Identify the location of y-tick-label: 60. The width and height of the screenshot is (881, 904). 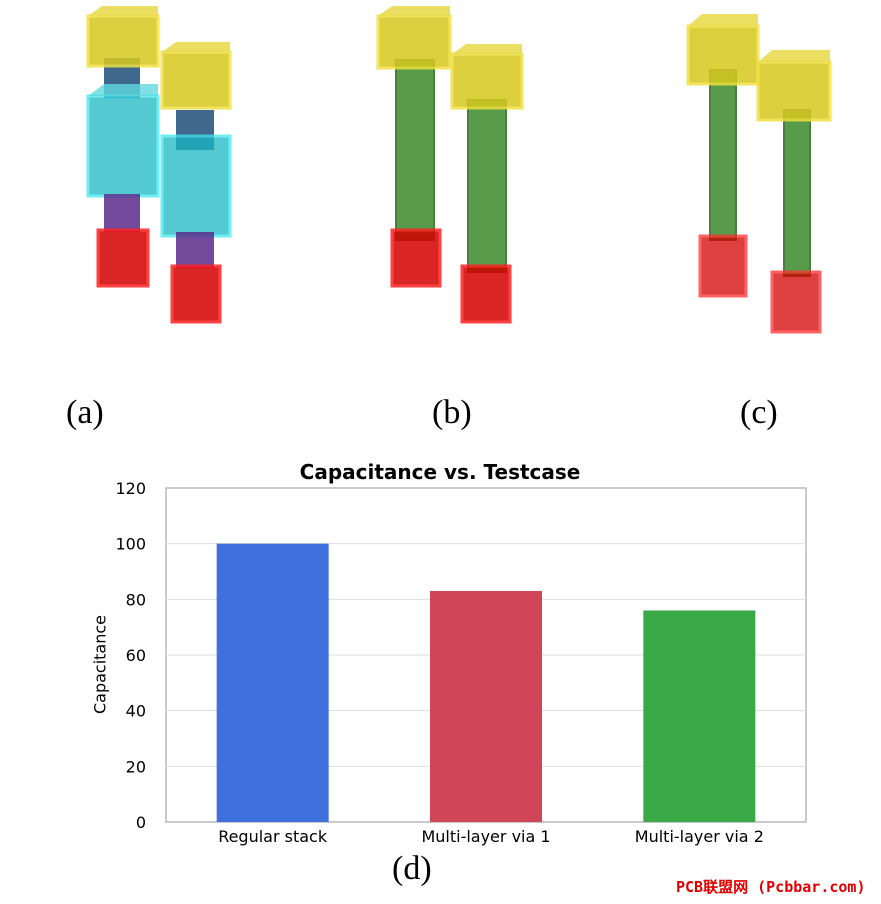
(136, 655).